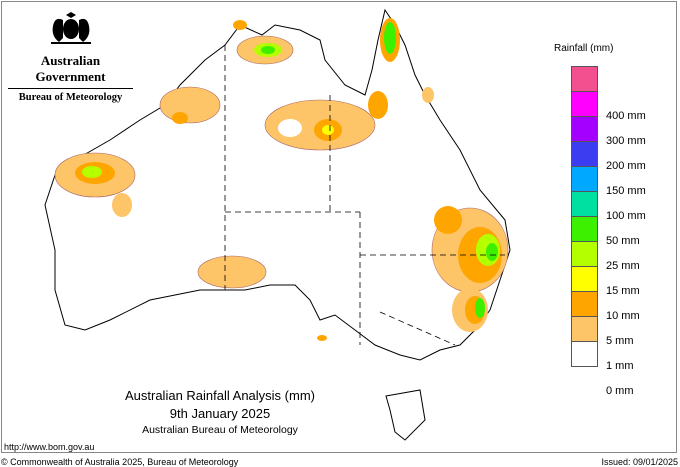  Describe the element at coordinates (626, 191) in the screenshot. I see `legend-label: 150 mm` at that location.